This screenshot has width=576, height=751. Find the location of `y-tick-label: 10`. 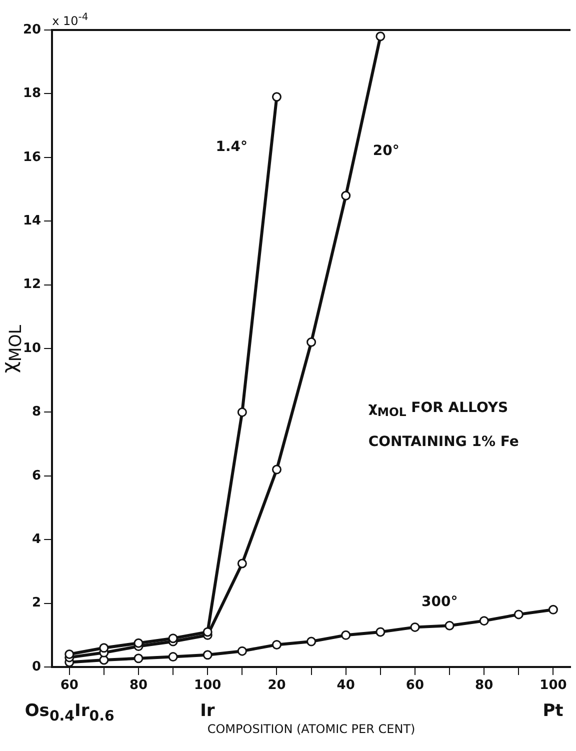

y-tick-label: 10 is located at coordinates (32, 348).